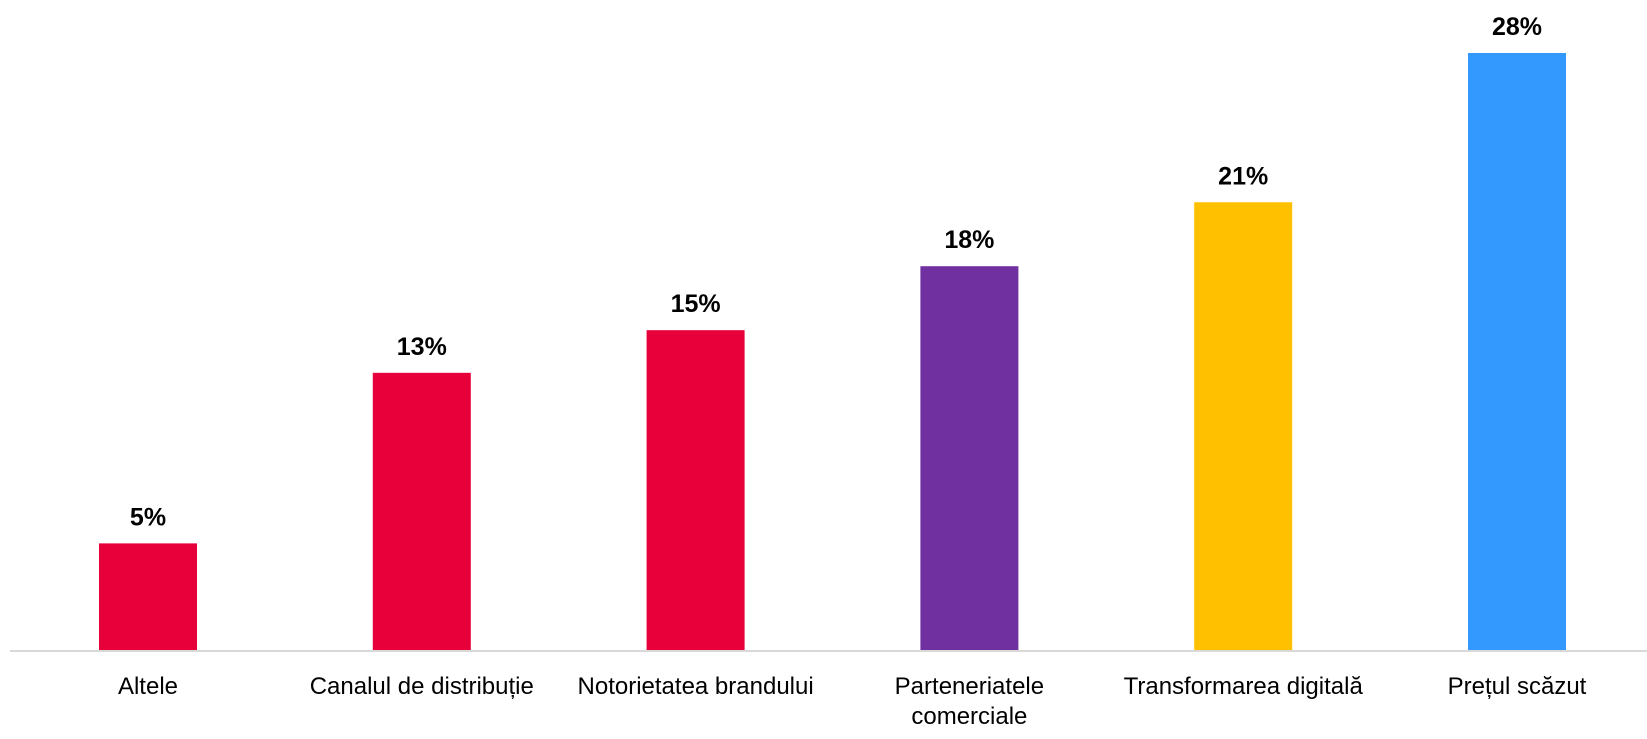 The height and width of the screenshot is (739, 1647). Describe the element at coordinates (969, 701) in the screenshot. I see `x-tick-label: Parteneriatele comerciale` at that location.